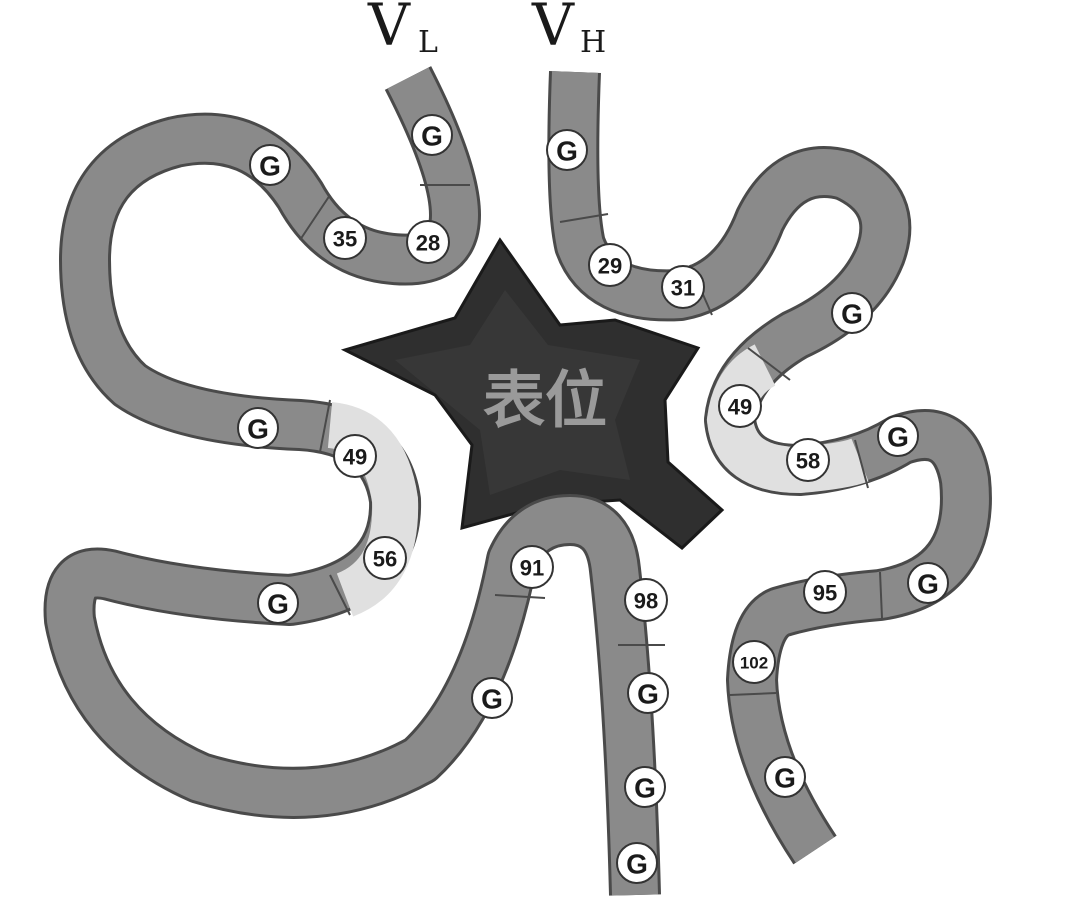 The height and width of the screenshot is (908, 1072). I want to click on svg-text: 31, so click(683, 288).